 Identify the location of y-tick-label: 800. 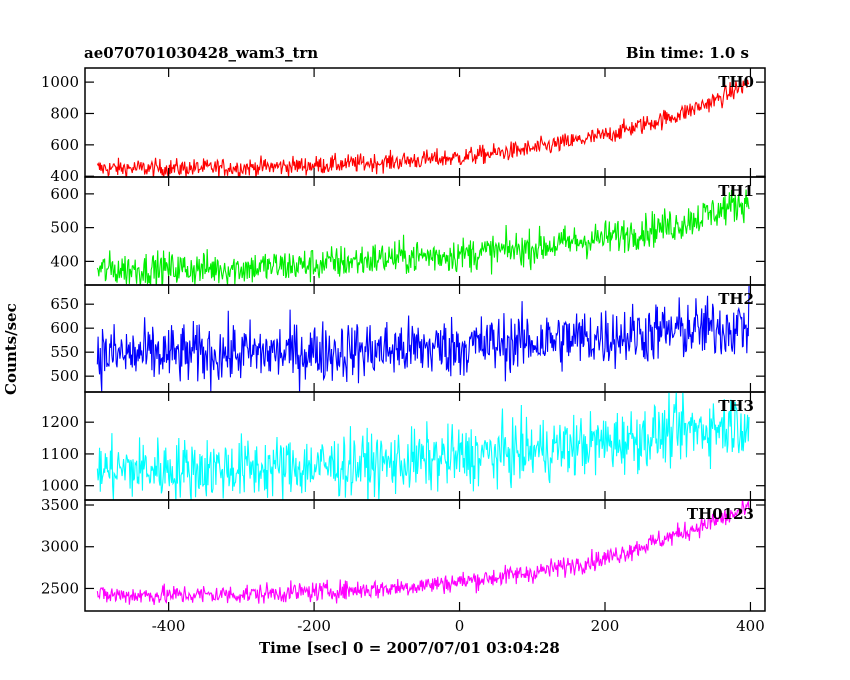
(64, 113).